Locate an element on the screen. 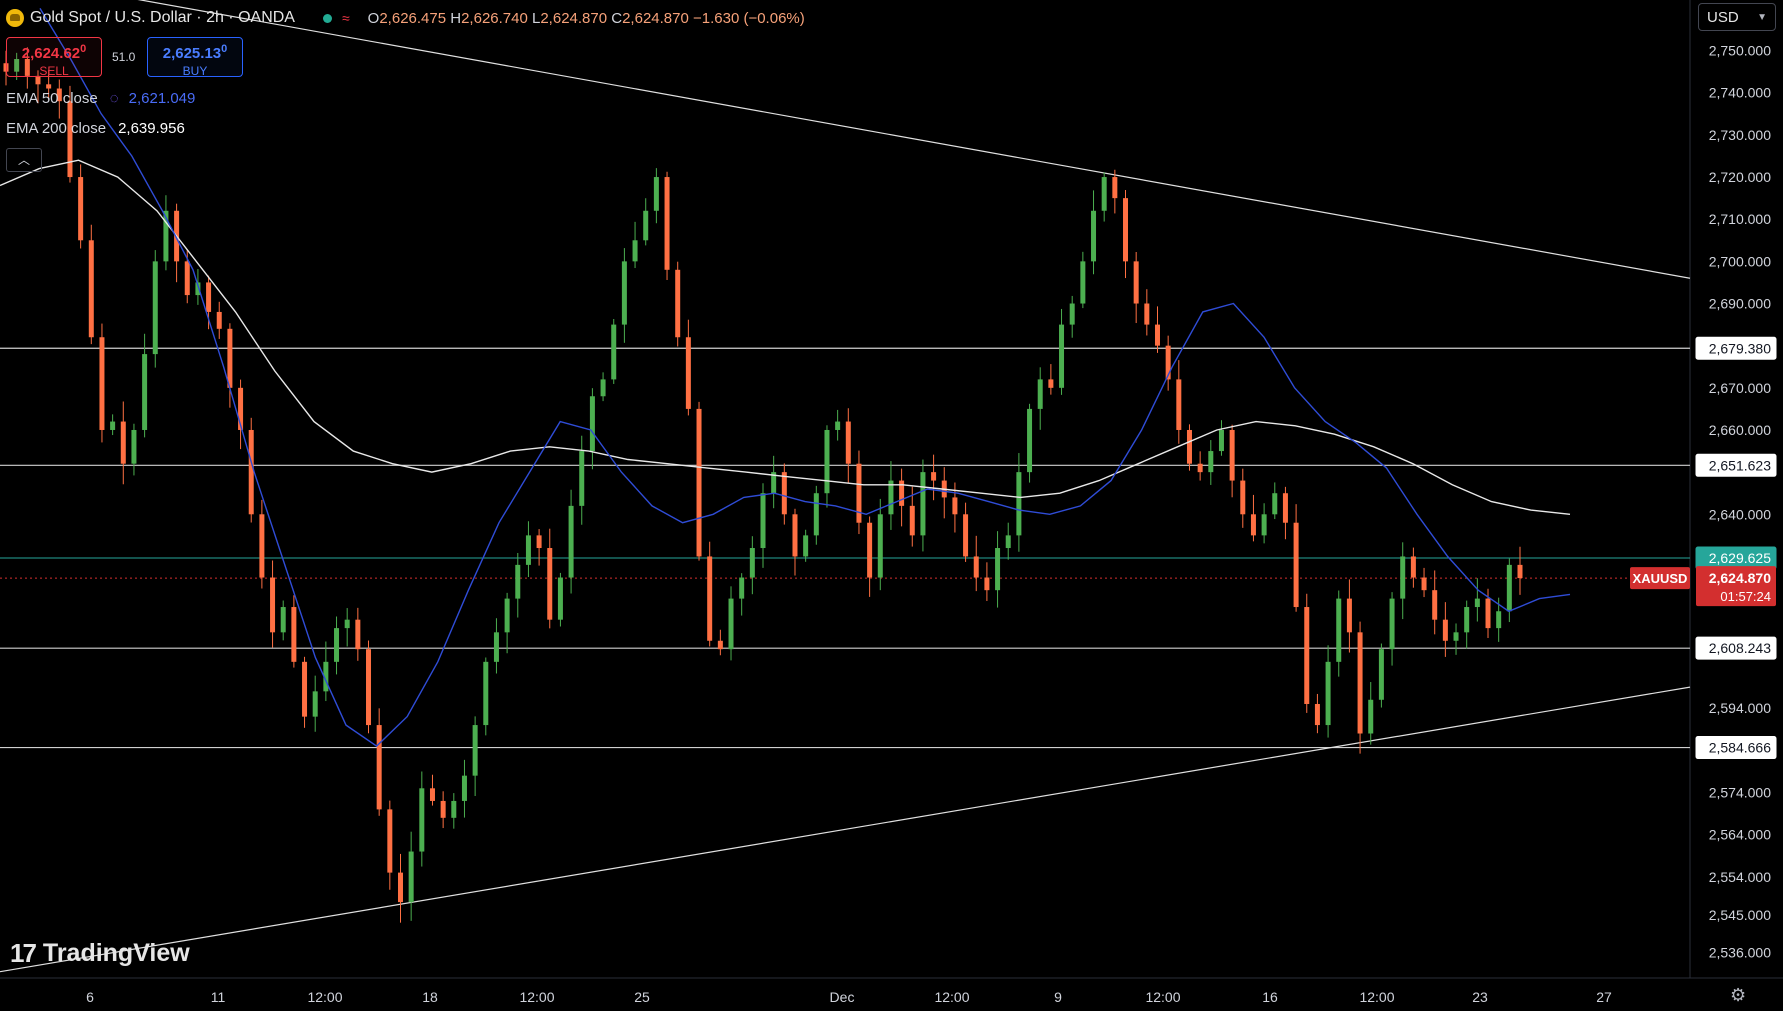 The height and width of the screenshot is (1011, 1783). market-open-icon is located at coordinates (327, 18).